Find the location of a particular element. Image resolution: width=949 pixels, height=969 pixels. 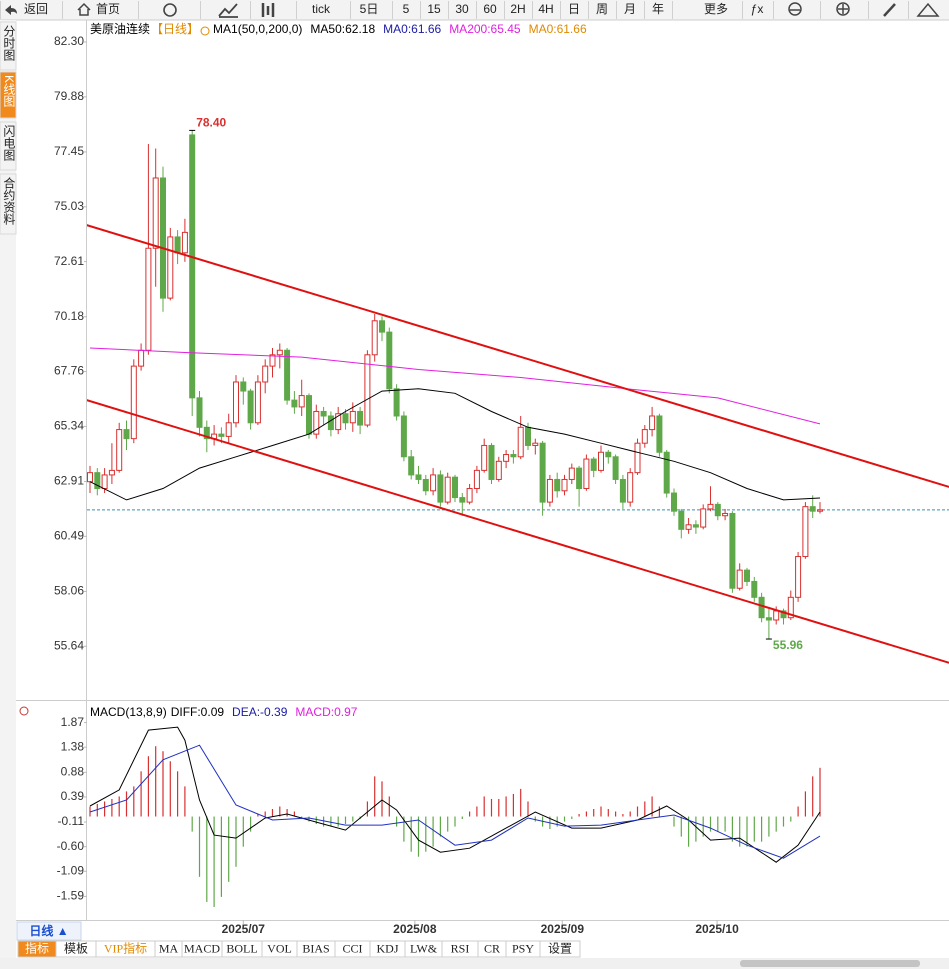

candle-icon is located at coordinates (268, 10).